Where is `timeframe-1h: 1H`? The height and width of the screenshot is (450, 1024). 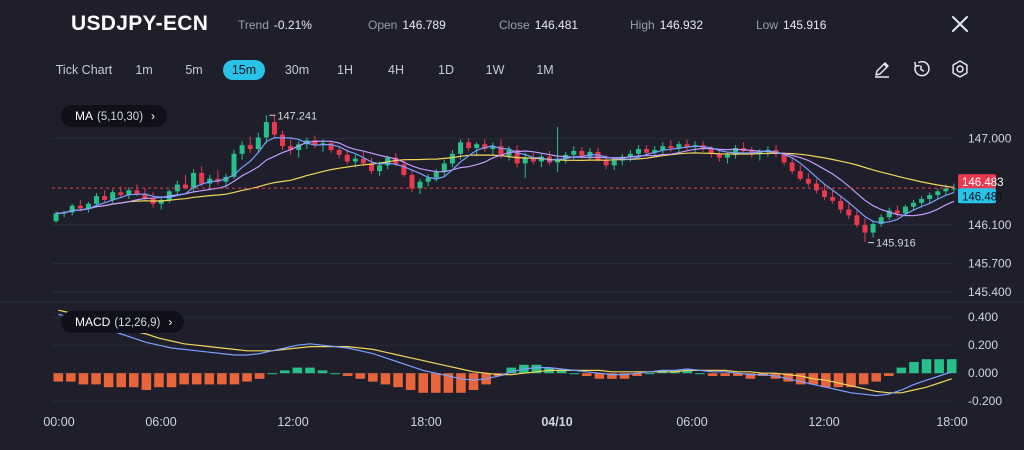
timeframe-1h: 1H is located at coordinates (345, 70).